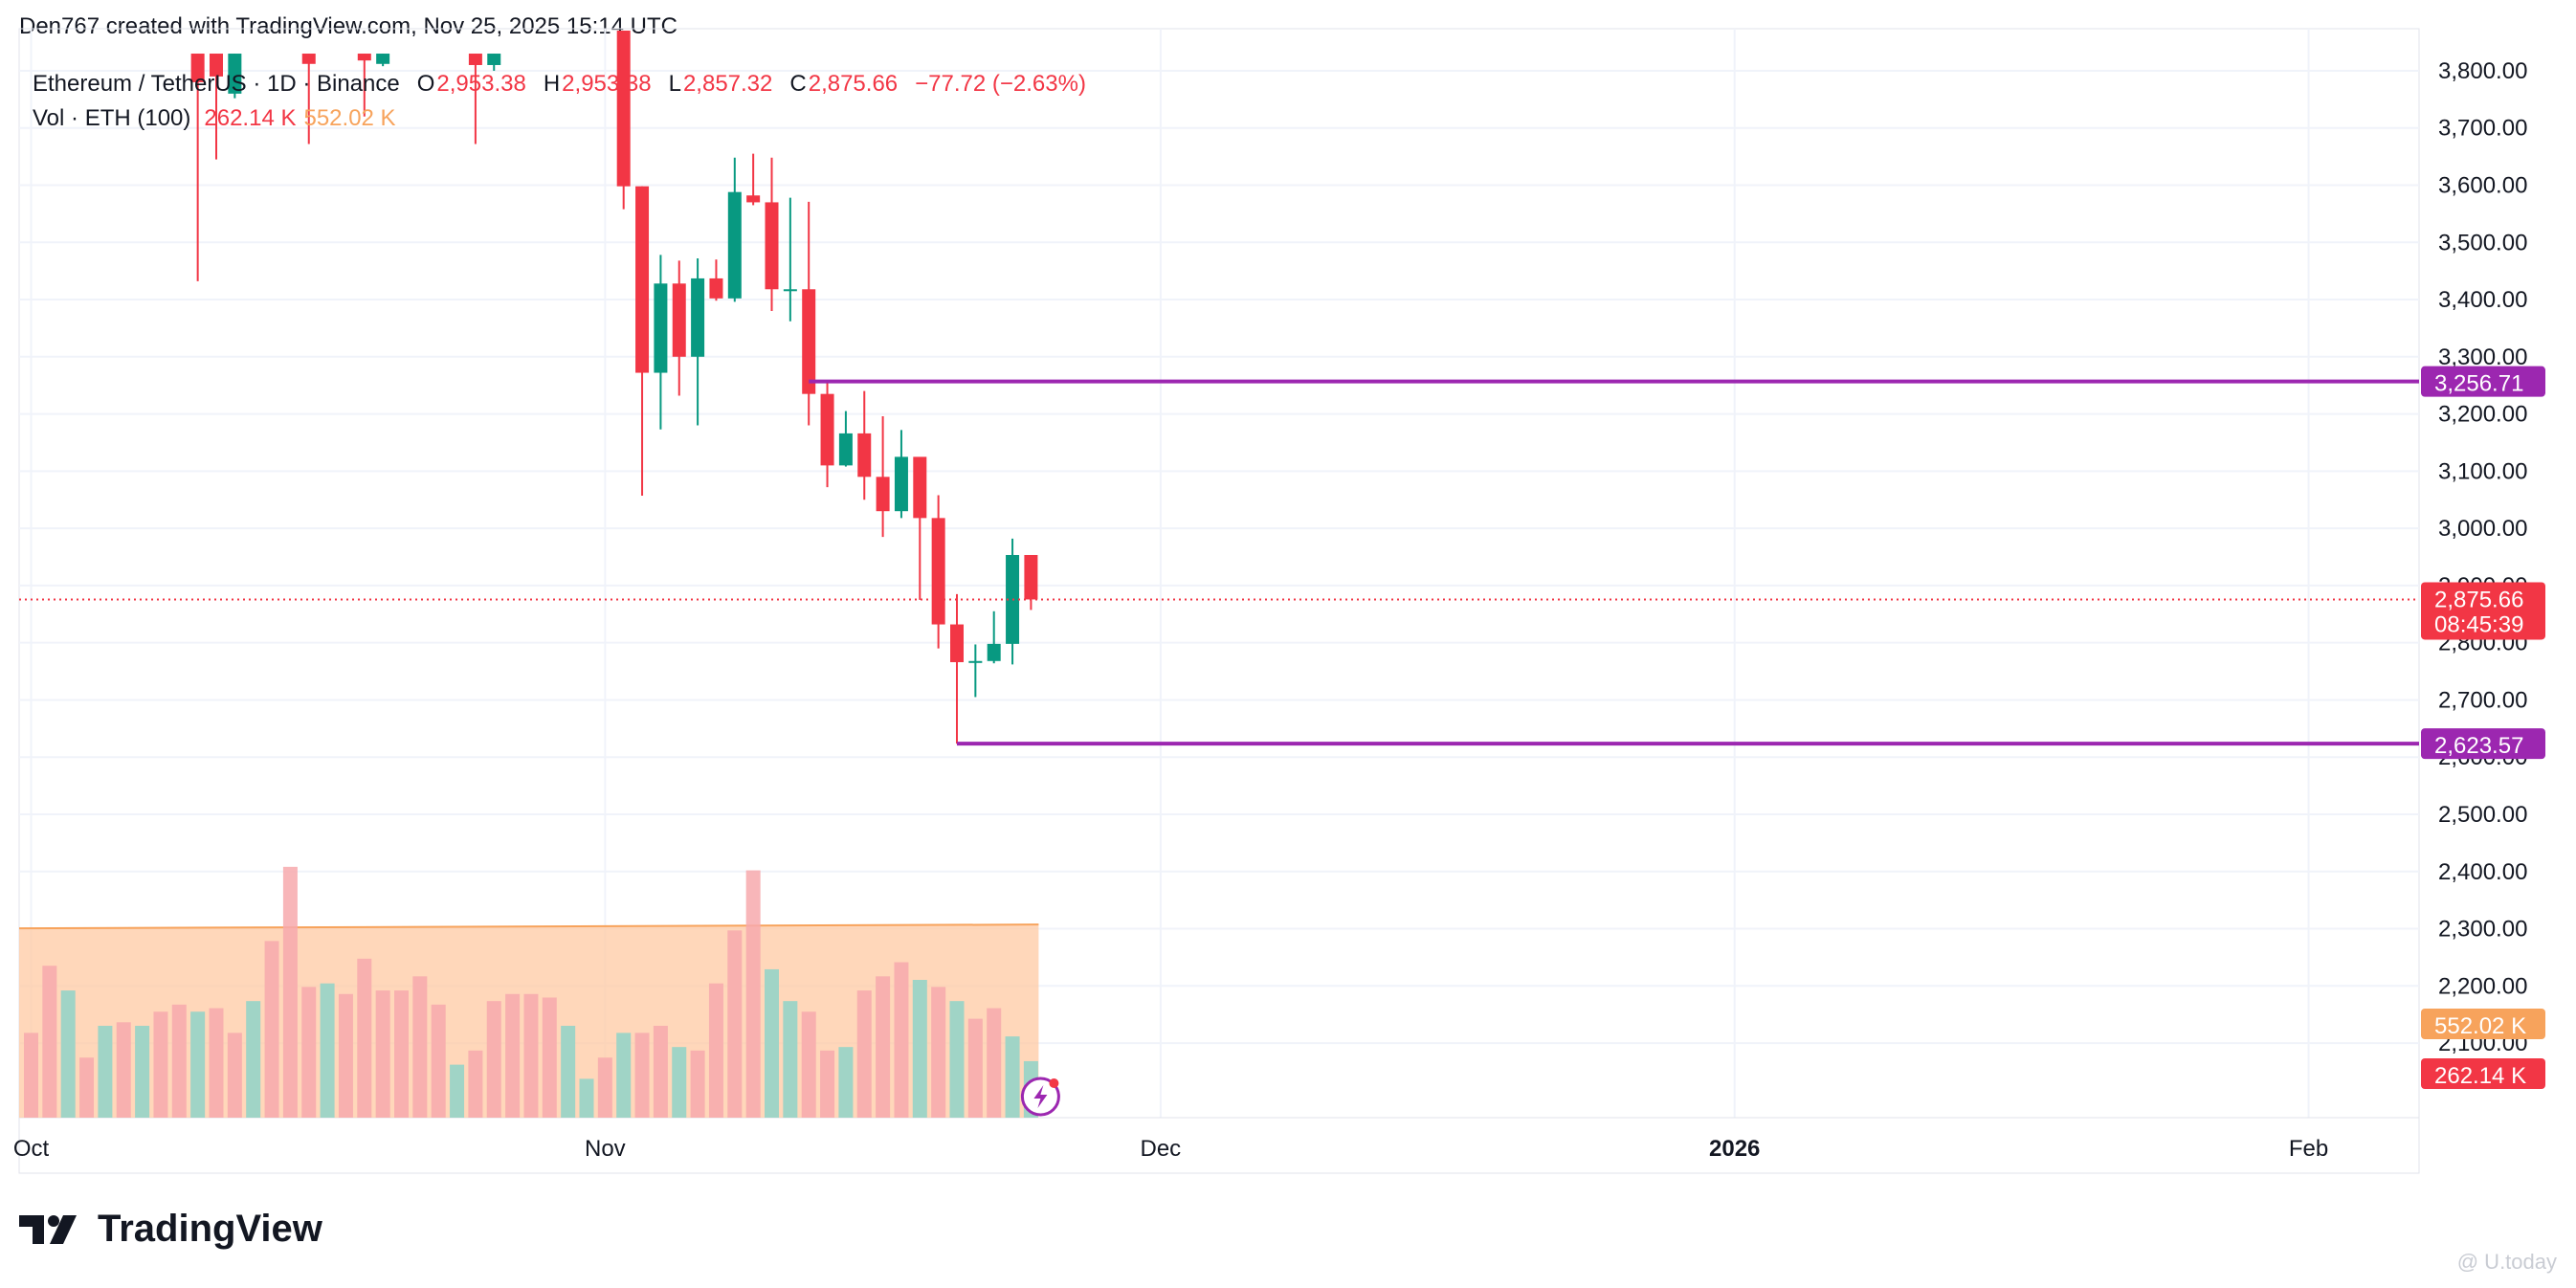  What do you see at coordinates (250, 118) in the screenshot?
I see `volume-value: 262.14 K` at bounding box center [250, 118].